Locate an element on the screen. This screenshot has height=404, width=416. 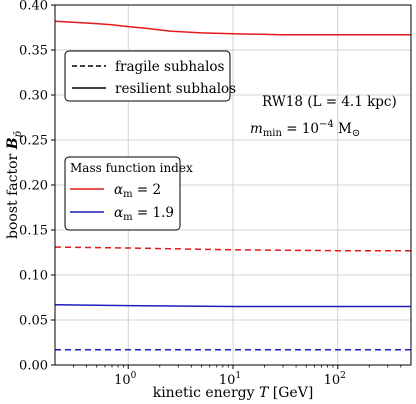
x-tick-label: 10⁰ is located at coordinates (125, 379).